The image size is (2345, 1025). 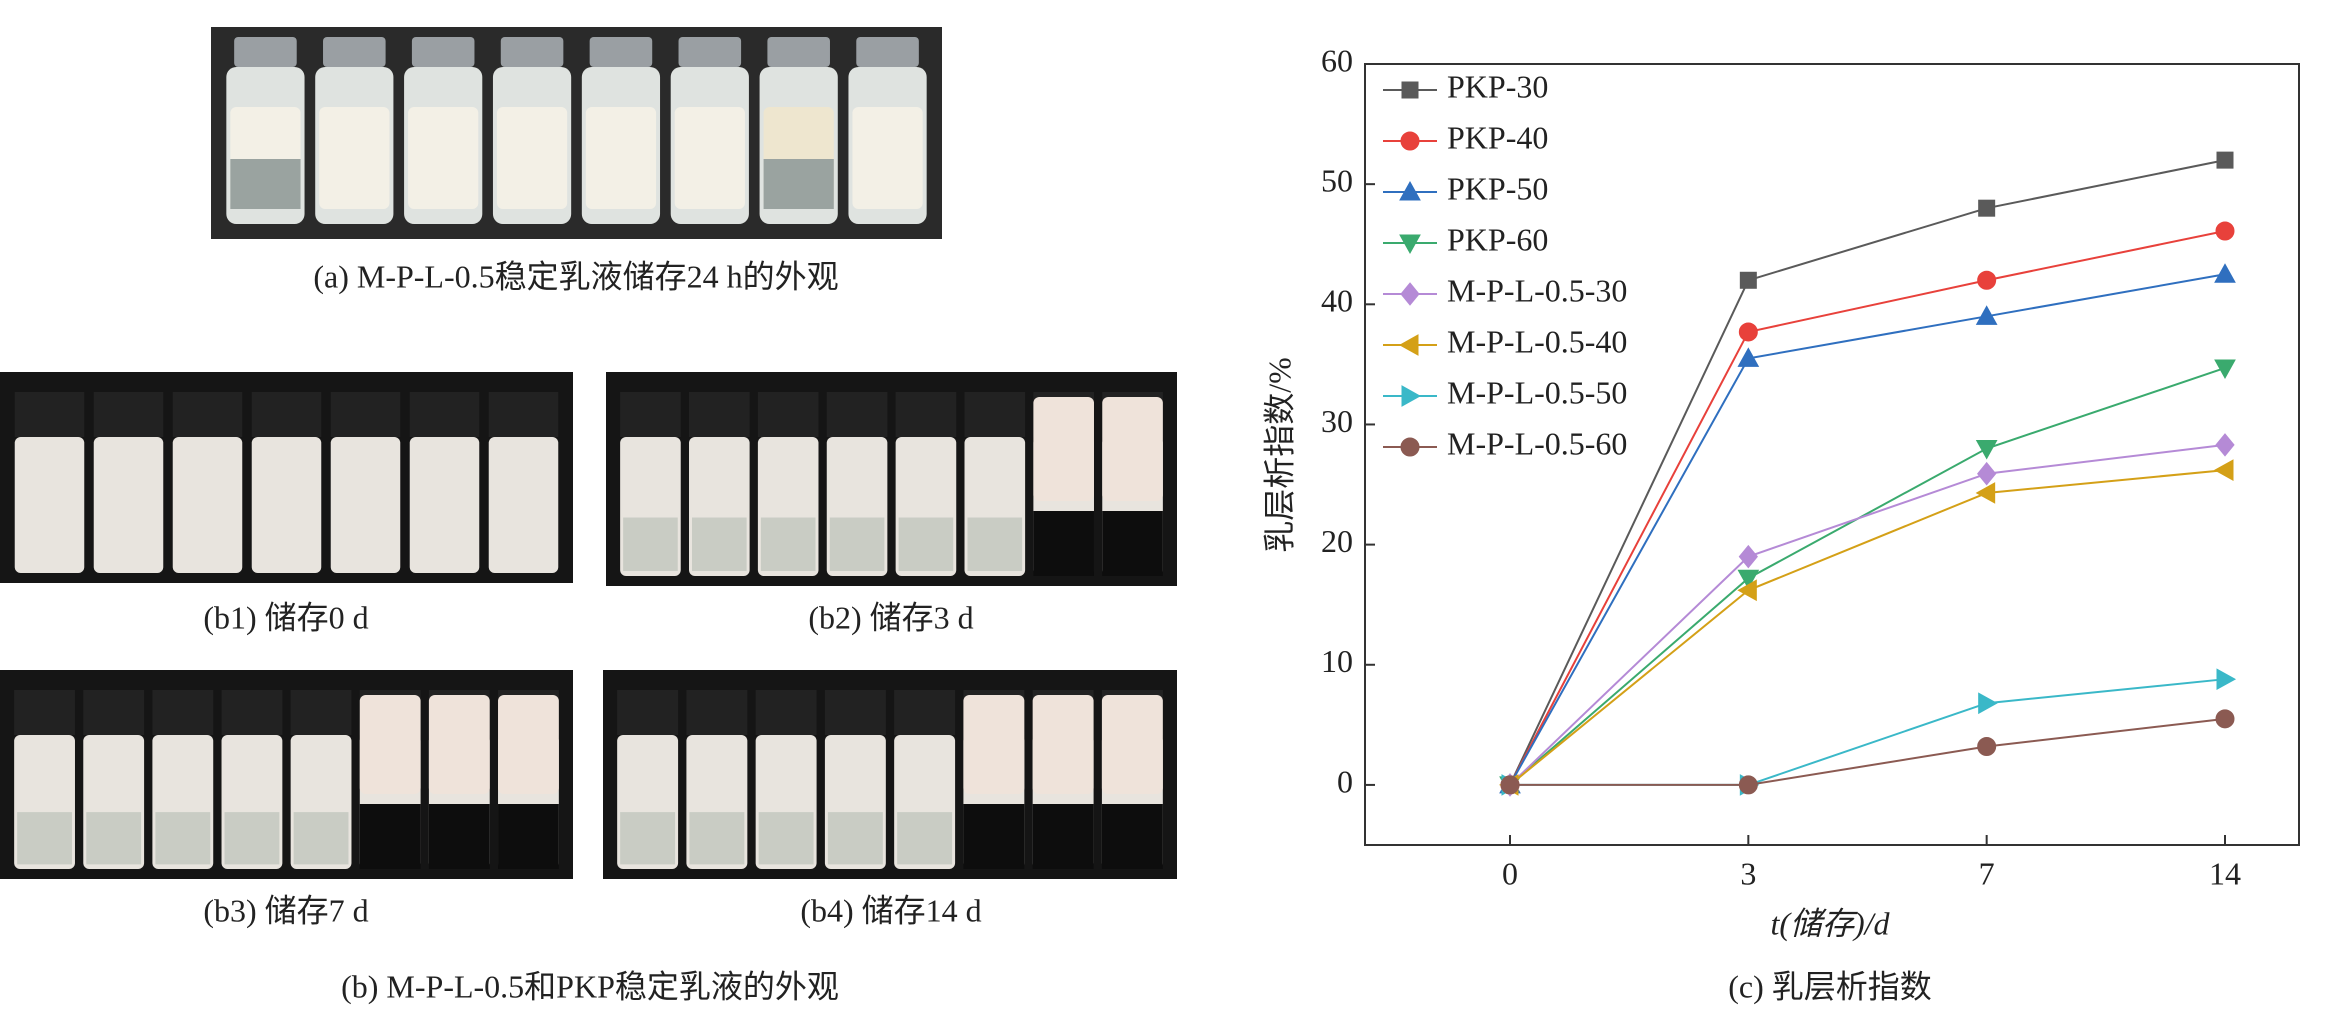 What do you see at coordinates (285, 617) in the screenshot?
I see `caption: (b1) 储存0 d` at bounding box center [285, 617].